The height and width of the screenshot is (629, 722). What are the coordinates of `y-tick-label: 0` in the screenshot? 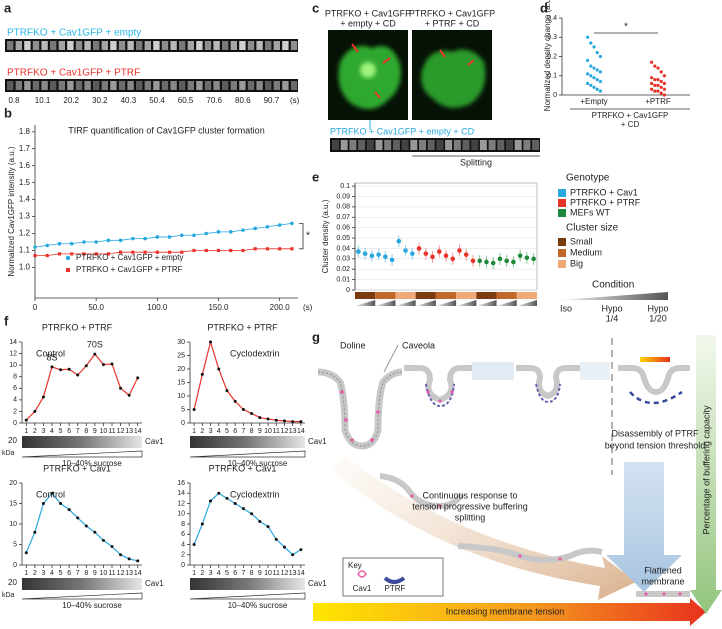 It's located at (183, 423).